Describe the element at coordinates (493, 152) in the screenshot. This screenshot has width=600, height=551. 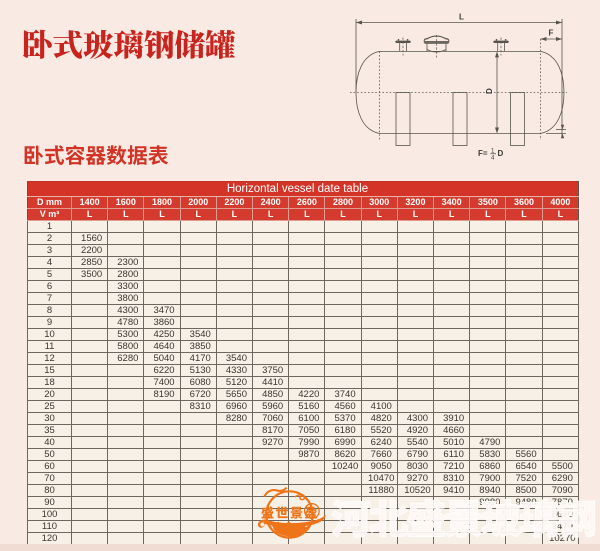
I see `svg-text: 1` at that location.